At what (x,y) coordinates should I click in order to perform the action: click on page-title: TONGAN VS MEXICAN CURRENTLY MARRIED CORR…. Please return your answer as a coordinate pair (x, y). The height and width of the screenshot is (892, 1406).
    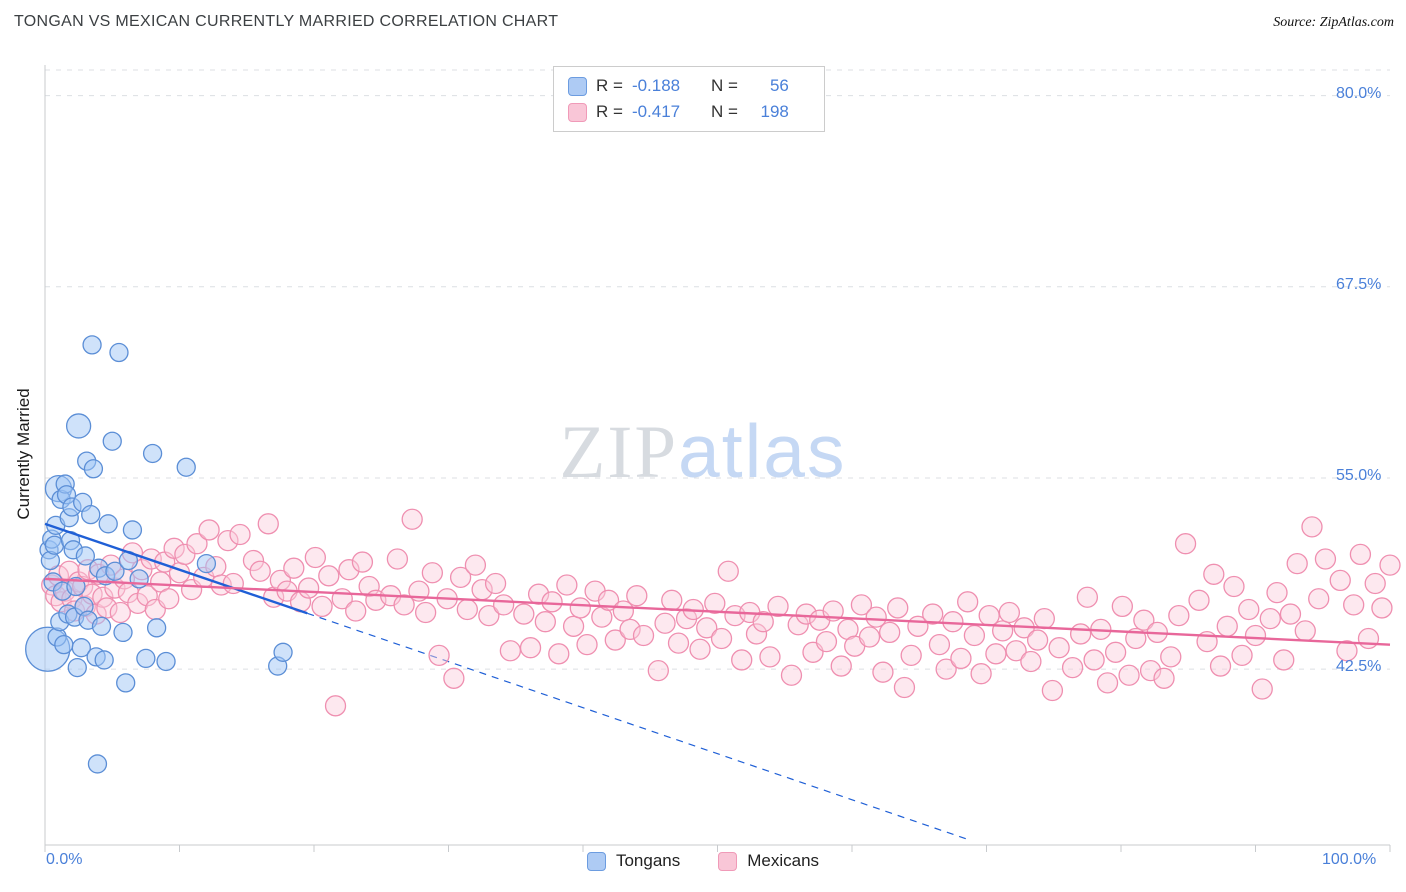
    Looking at the image, I should click on (286, 21).